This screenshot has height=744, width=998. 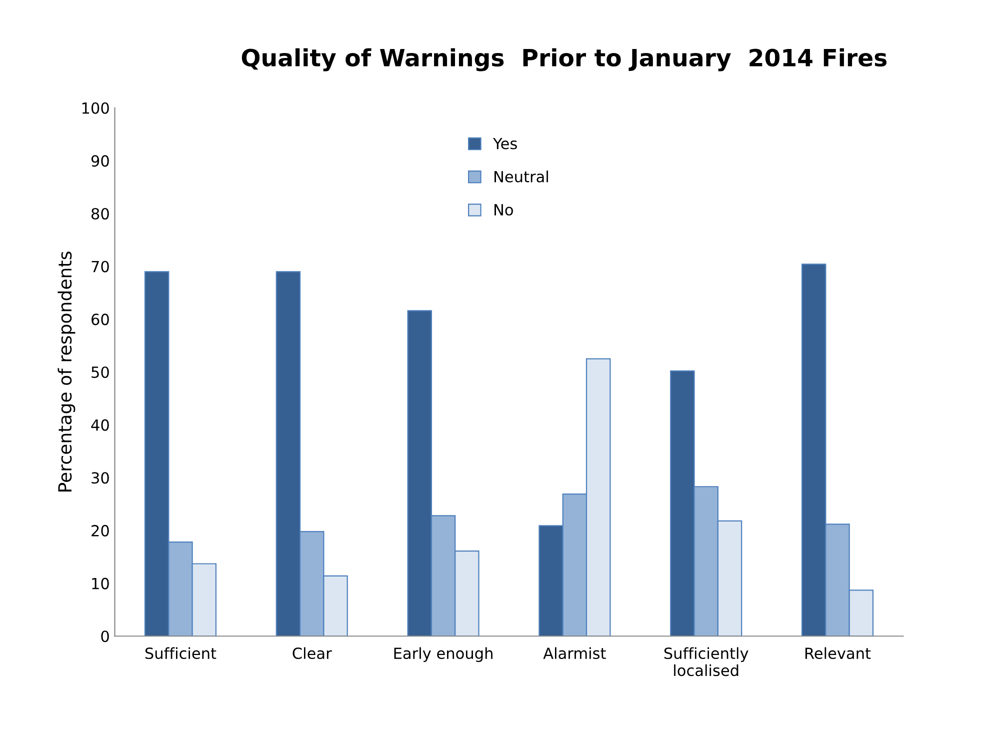 What do you see at coordinates (100, 530) in the screenshot?
I see `y-tick-label: 20` at bounding box center [100, 530].